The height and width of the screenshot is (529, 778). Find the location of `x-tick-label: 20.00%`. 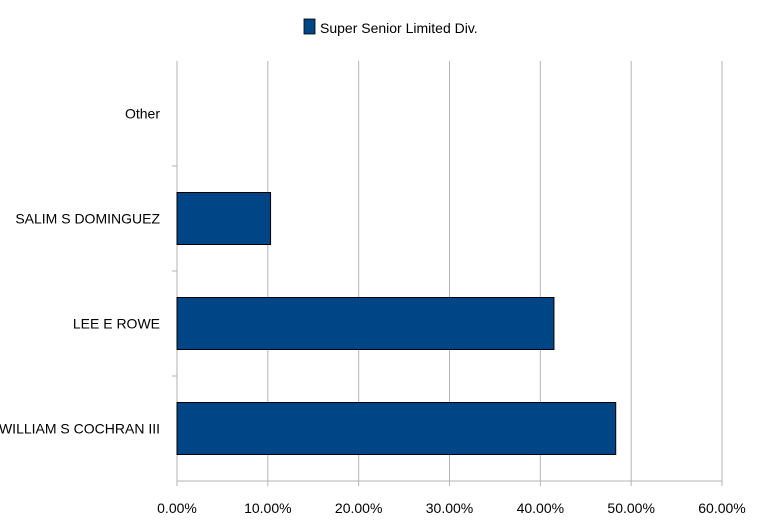

x-tick-label: 20.00% is located at coordinates (358, 508).